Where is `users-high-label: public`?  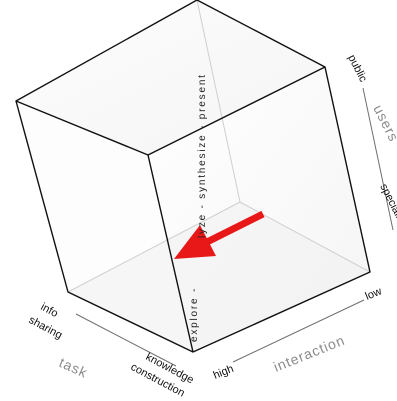 users-high-label: public is located at coordinates (357, 69).